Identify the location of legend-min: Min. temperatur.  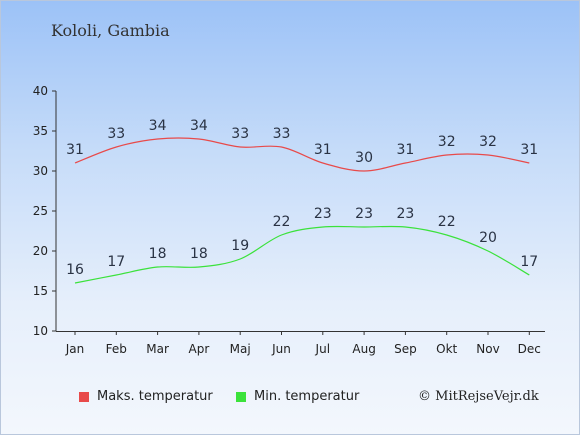
(297, 396).